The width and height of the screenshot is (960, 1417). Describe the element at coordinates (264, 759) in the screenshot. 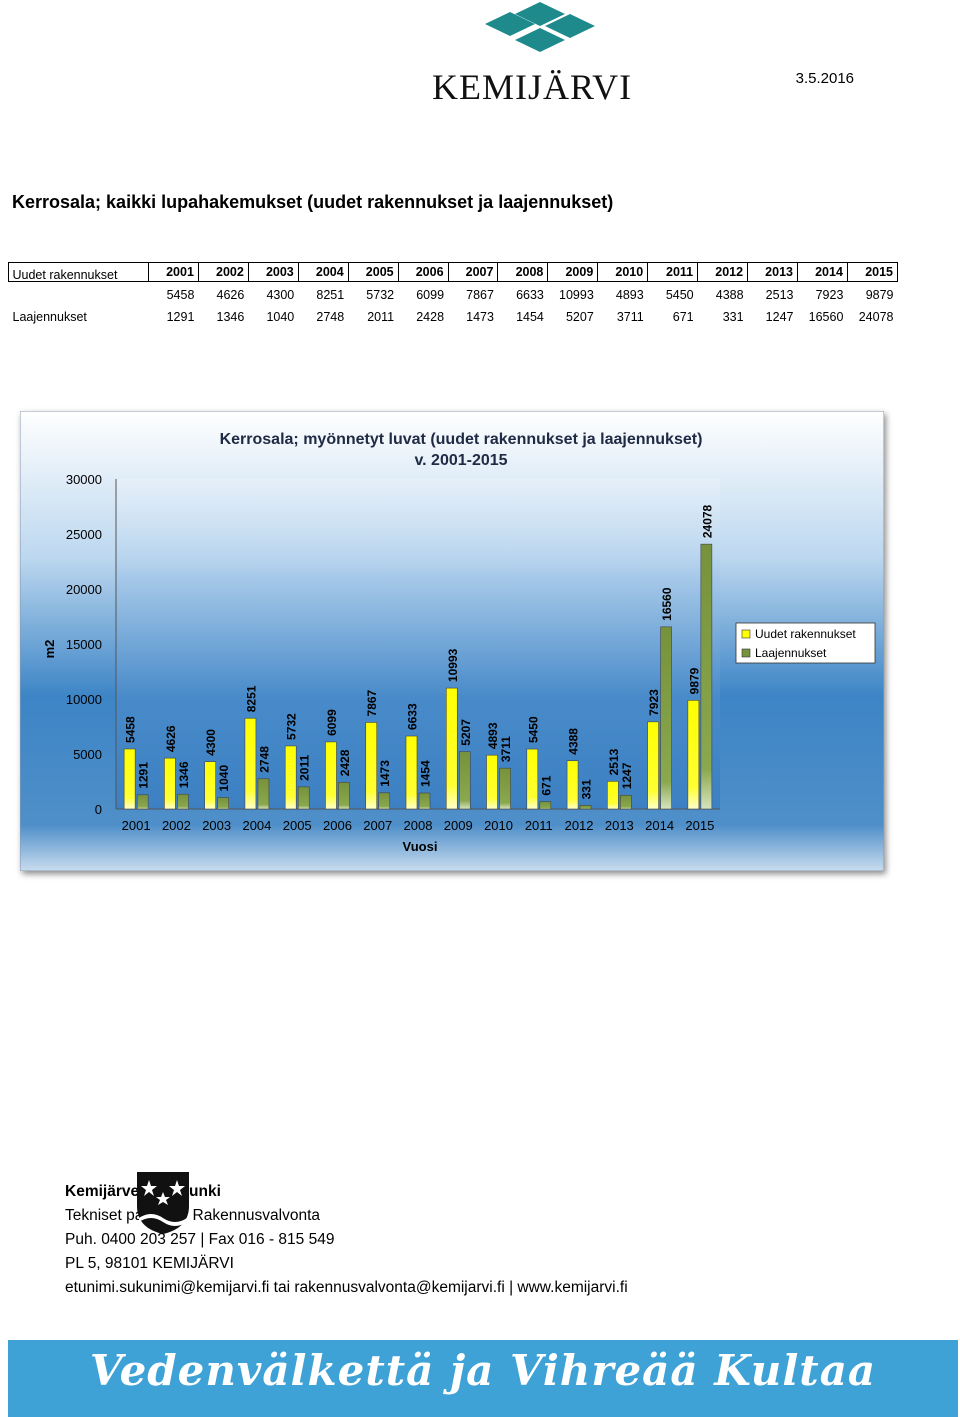

I see `bar-data-label: 2748` at that location.